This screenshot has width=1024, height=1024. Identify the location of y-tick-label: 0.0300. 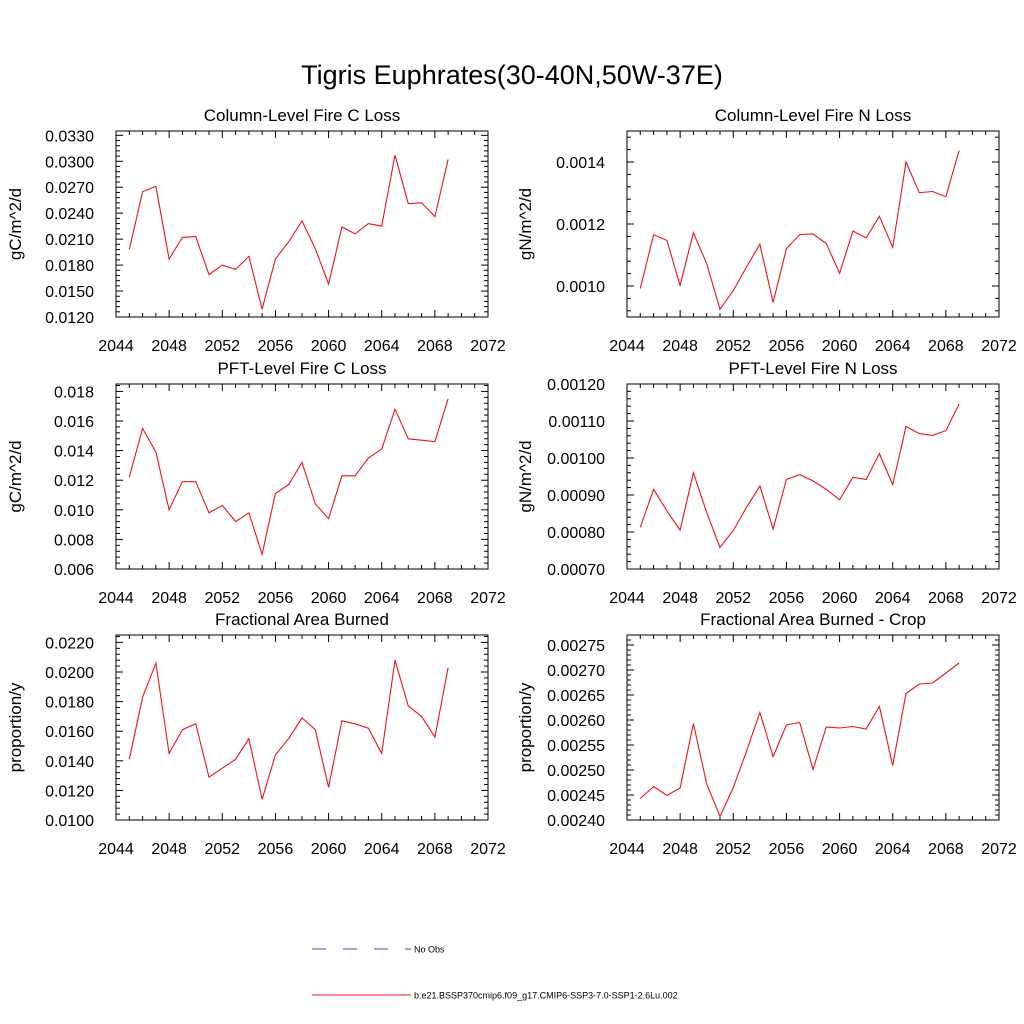
(69, 162).